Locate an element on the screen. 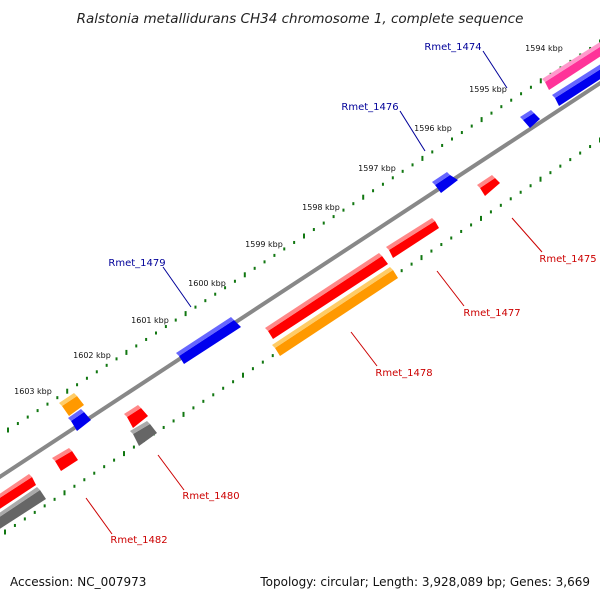  accession-text: Accession: NC_007973 is located at coordinates (78, 582).